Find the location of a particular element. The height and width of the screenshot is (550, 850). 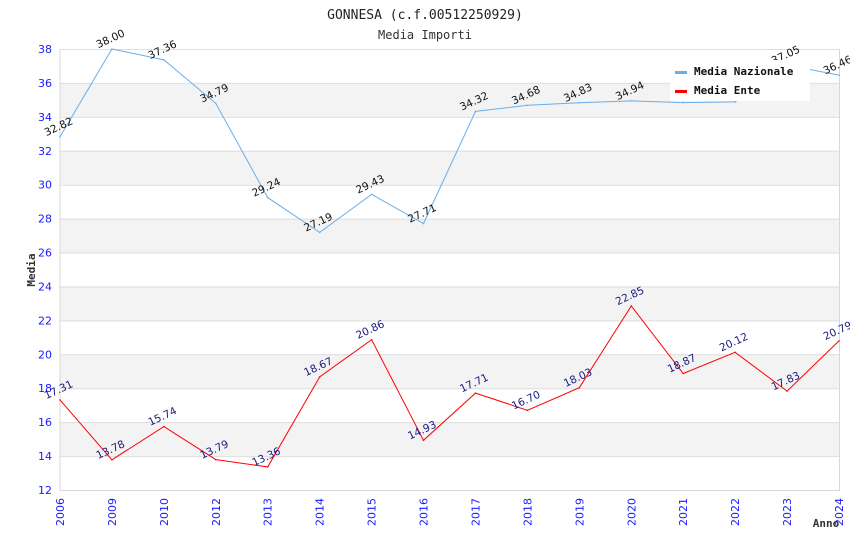

data-label: 20.79 is located at coordinates (836, 331).